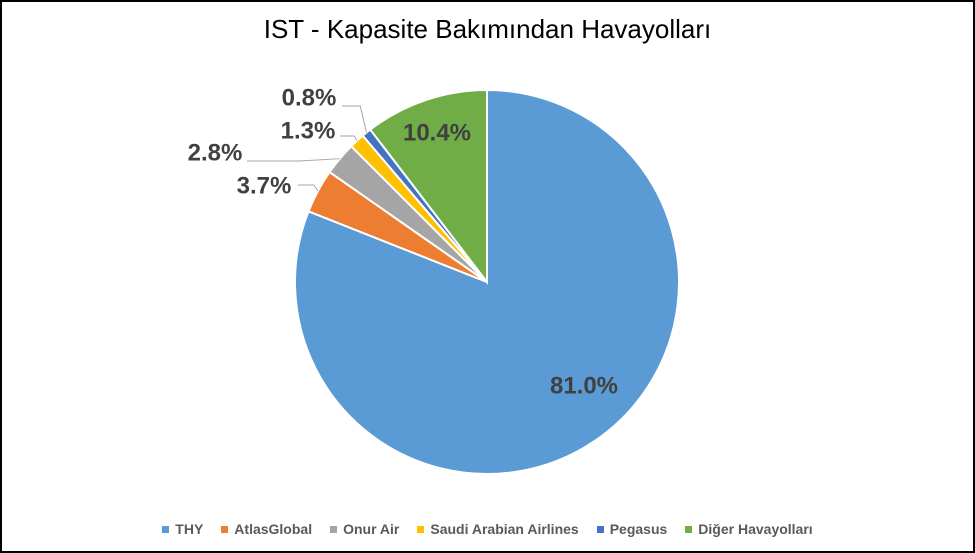  What do you see at coordinates (421, 529) in the screenshot?
I see `legend-swatch-saudi-arabian-airlines` at bounding box center [421, 529].